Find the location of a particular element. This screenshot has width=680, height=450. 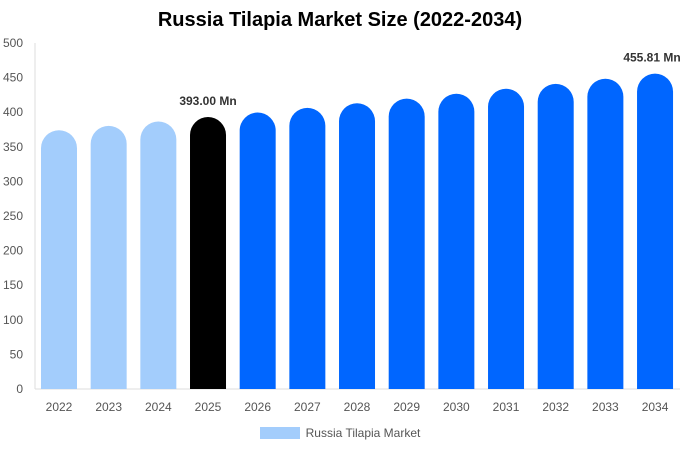

bar-2032 is located at coordinates (555, 236).